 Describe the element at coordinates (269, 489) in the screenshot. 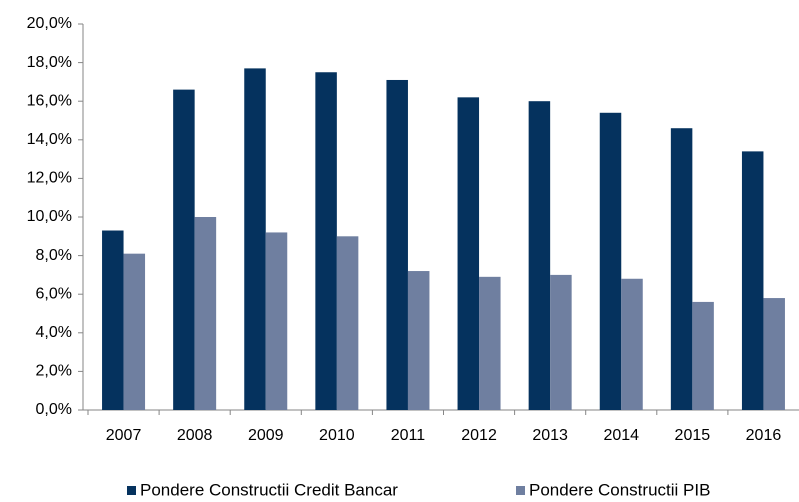

I see `legend-label: Pondere Constructii Credit Bancar` at that location.